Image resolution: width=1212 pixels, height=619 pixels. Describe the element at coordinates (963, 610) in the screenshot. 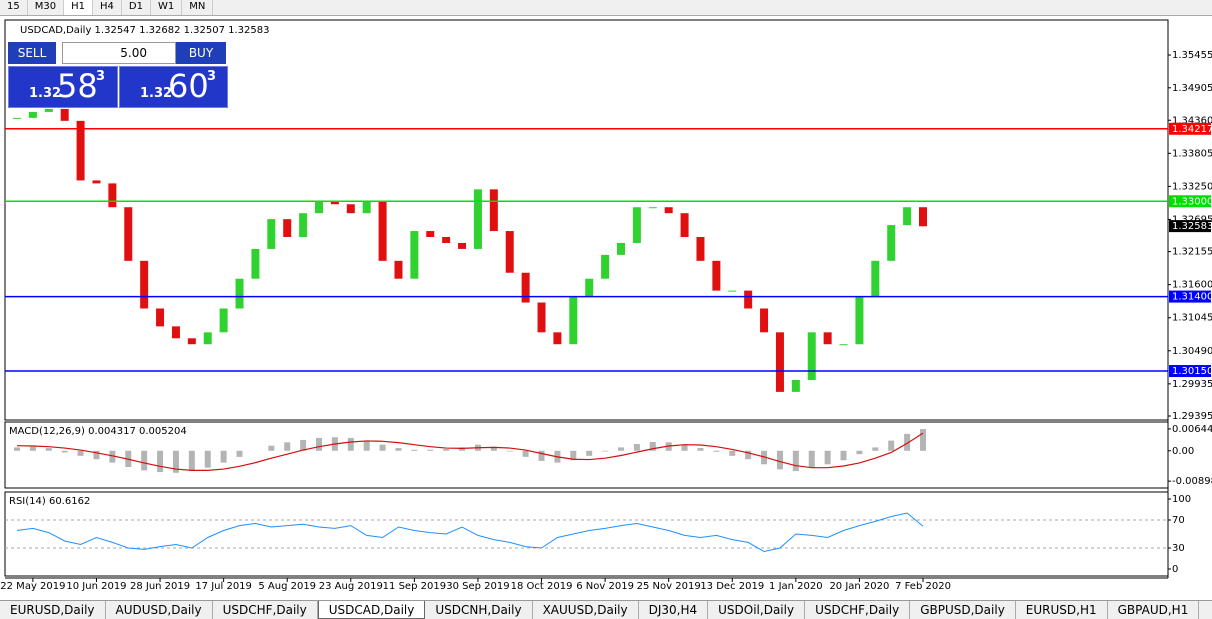

I see `chart-tab: GBPUSD,Daily` at that location.